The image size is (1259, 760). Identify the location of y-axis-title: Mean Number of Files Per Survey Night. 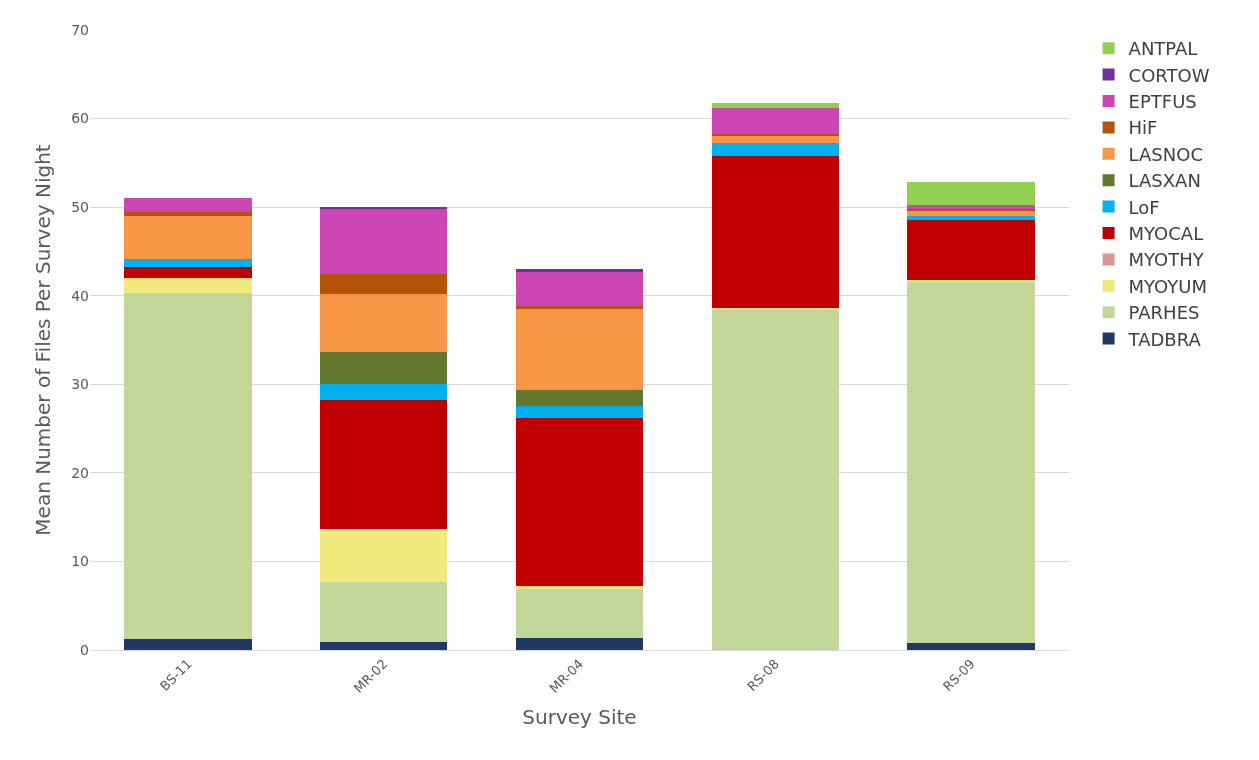
(42, 340).